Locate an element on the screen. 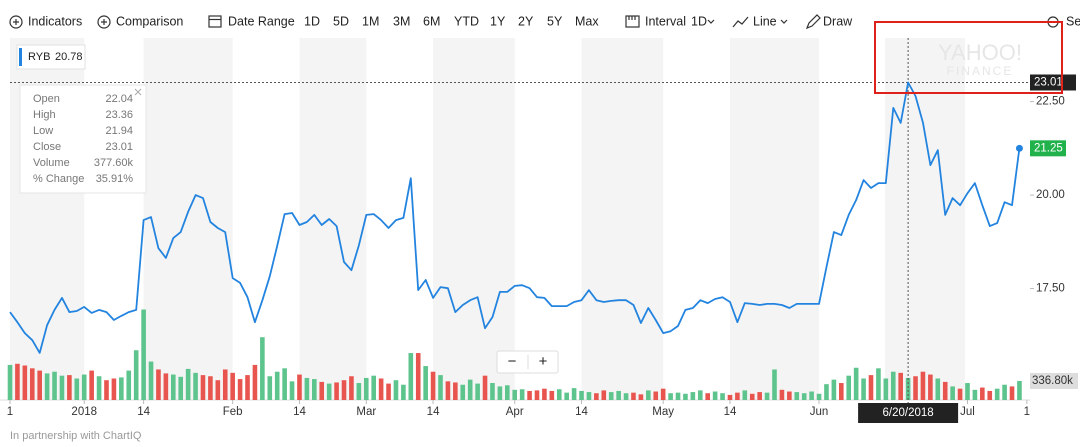 This screenshot has width=1080, height=447. toolbar-item: 1D is located at coordinates (699, 21).